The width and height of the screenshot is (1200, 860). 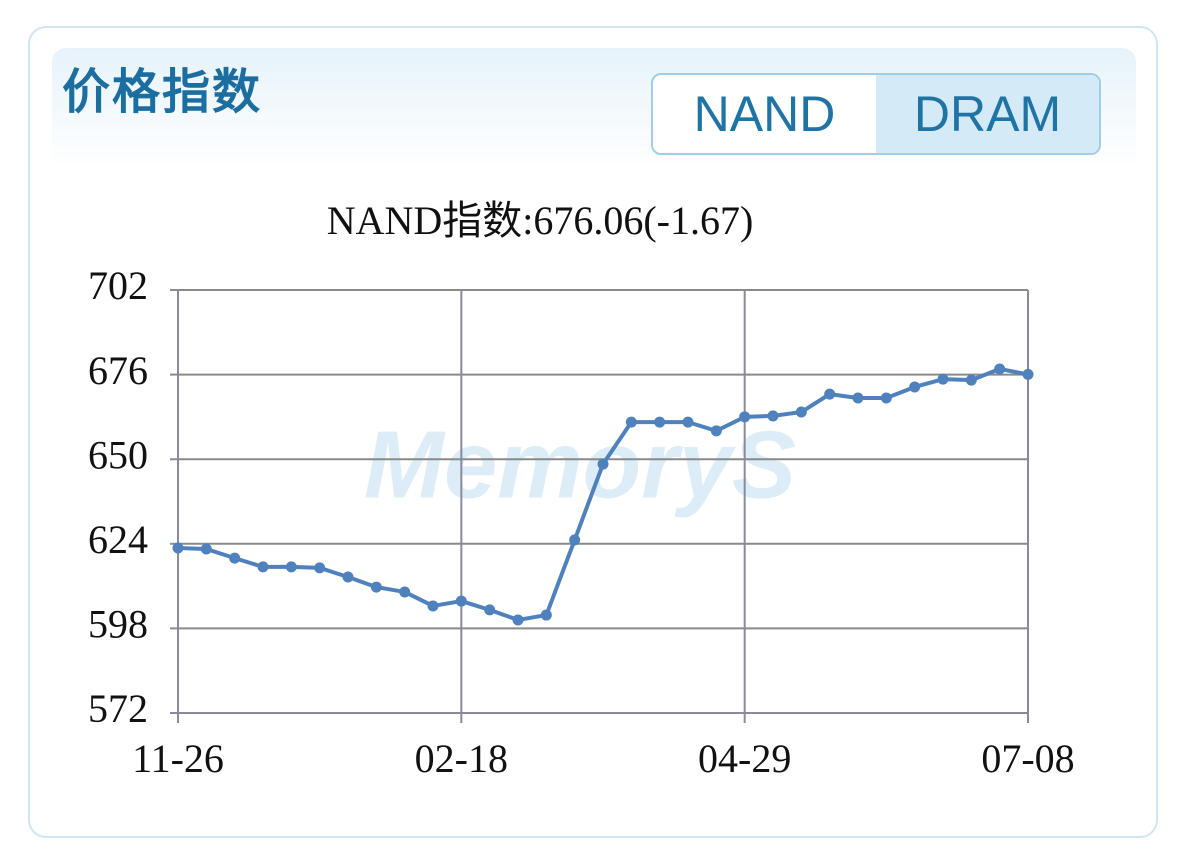 What do you see at coordinates (744, 758) in the screenshot?
I see `x-tick-label: 04-29` at bounding box center [744, 758].